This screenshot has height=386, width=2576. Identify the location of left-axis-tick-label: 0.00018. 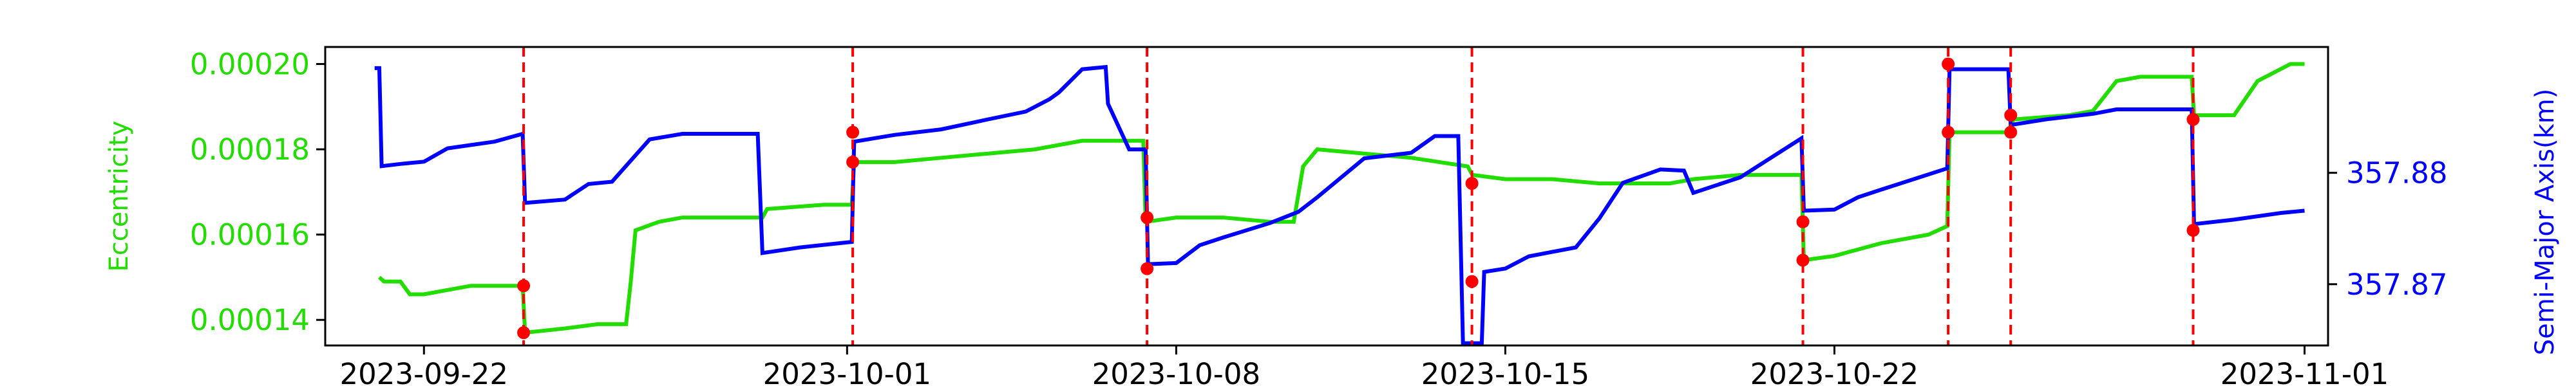
(250, 150).